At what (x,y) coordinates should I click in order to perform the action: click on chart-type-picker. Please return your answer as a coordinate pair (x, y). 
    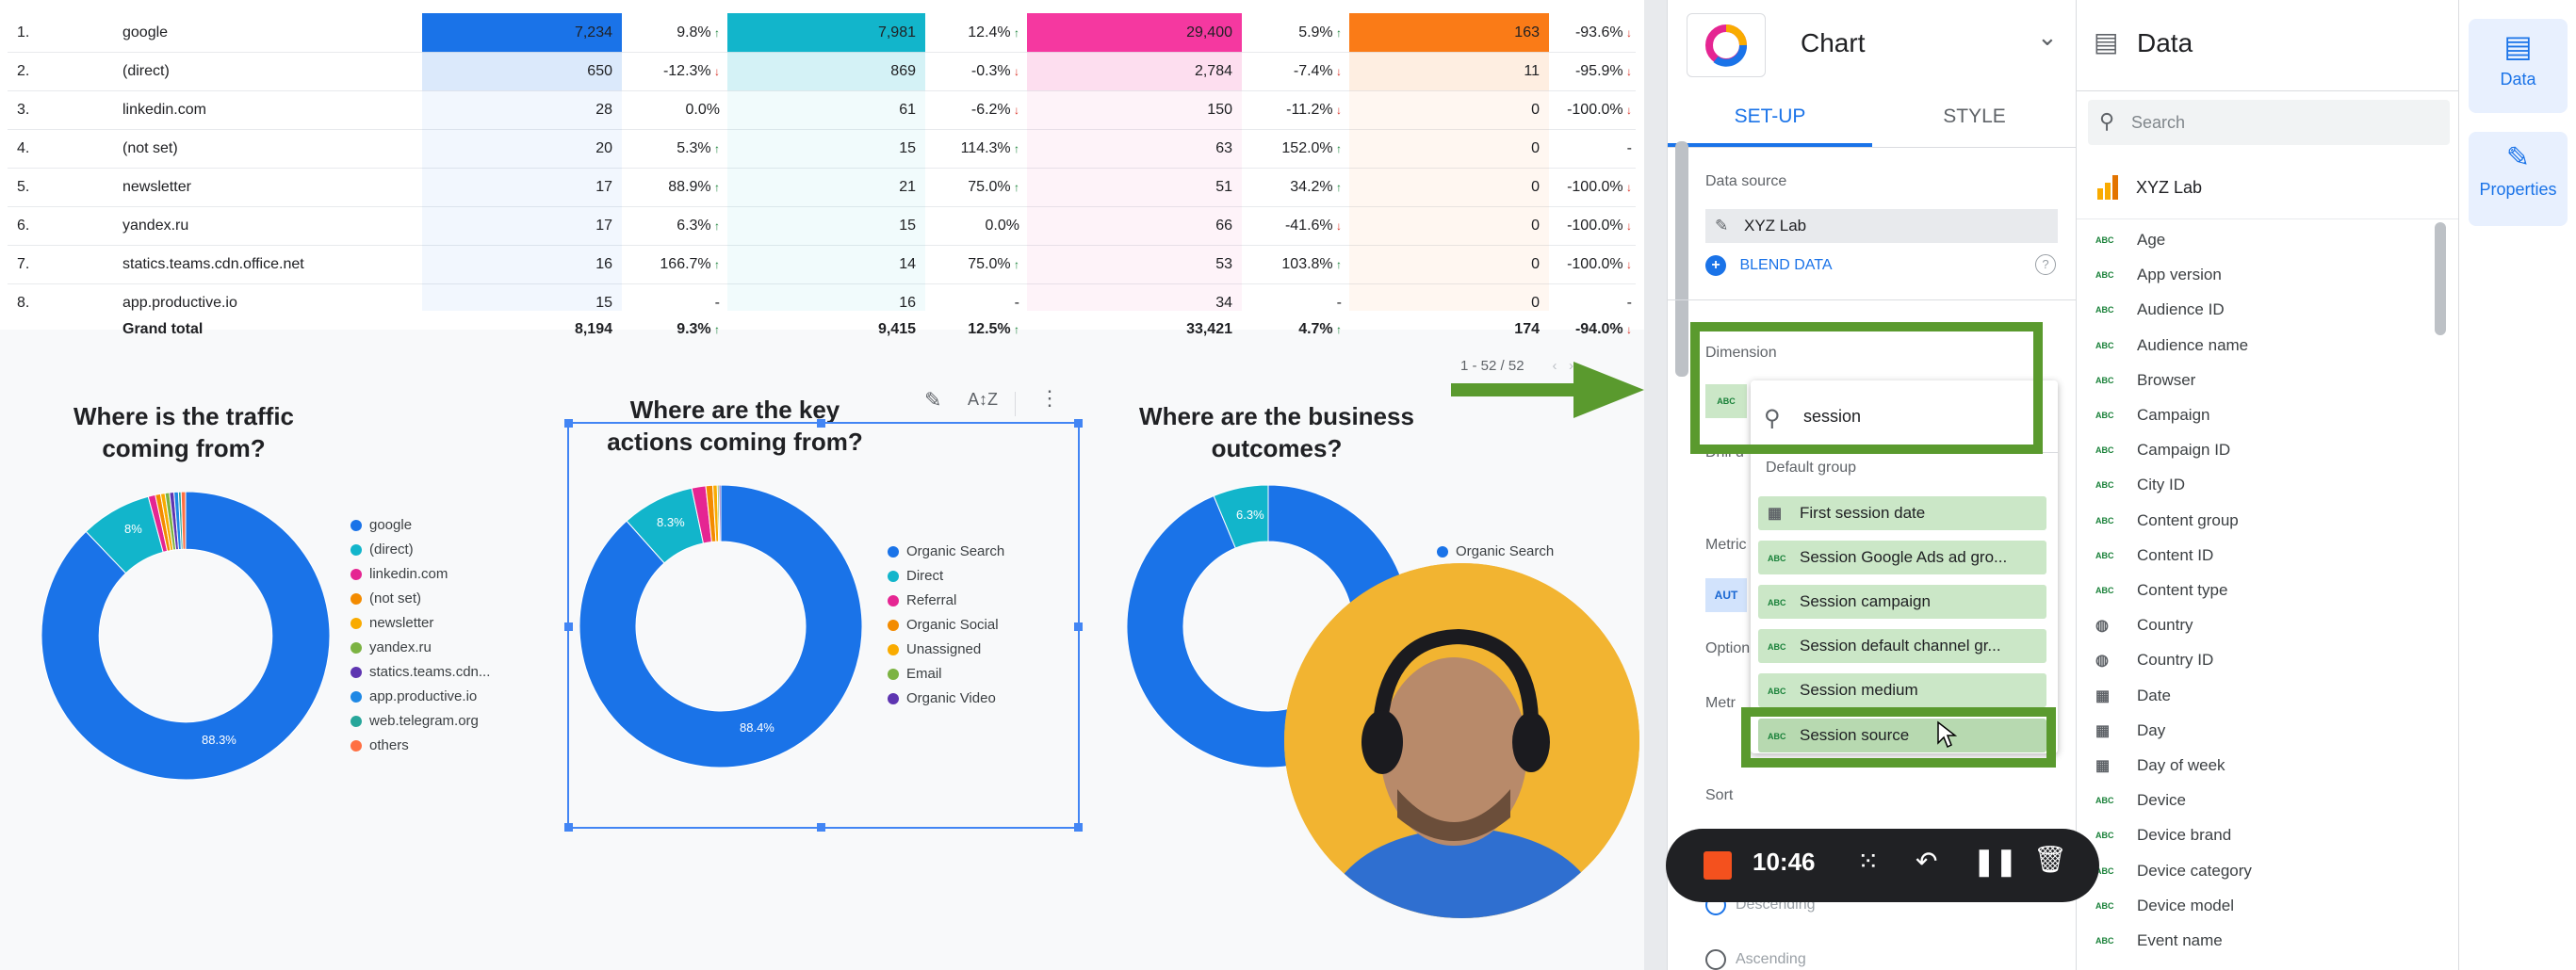
    Looking at the image, I should click on (1726, 45).